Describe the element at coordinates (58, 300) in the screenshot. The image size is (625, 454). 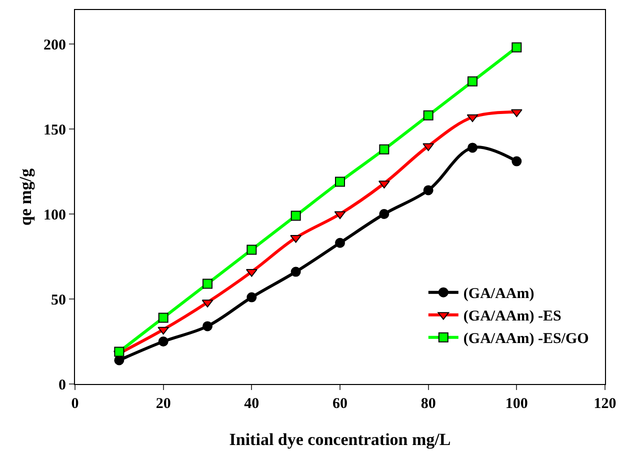
I see `y-tick-label: 50` at that location.